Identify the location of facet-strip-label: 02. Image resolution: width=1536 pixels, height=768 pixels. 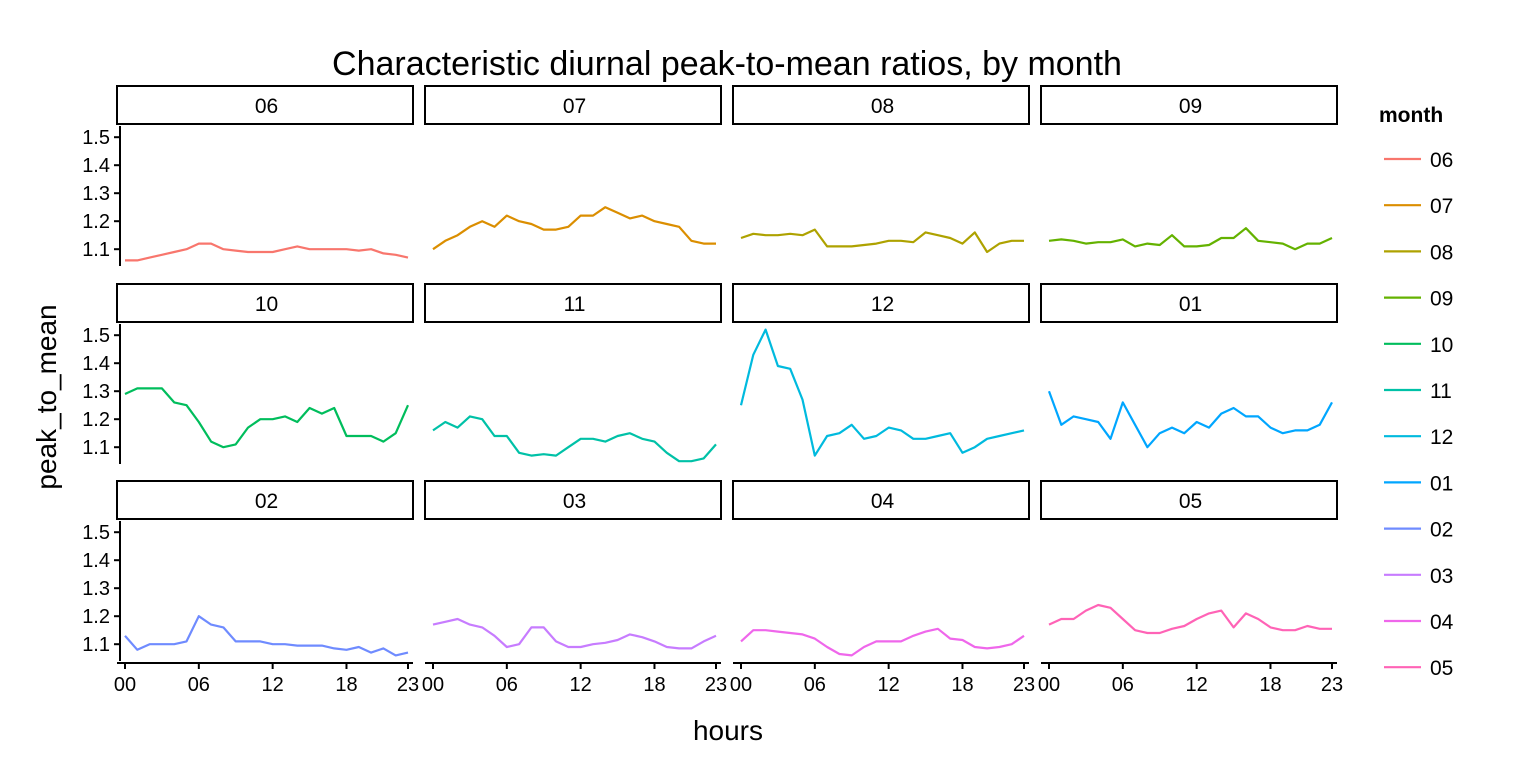
(266, 501).